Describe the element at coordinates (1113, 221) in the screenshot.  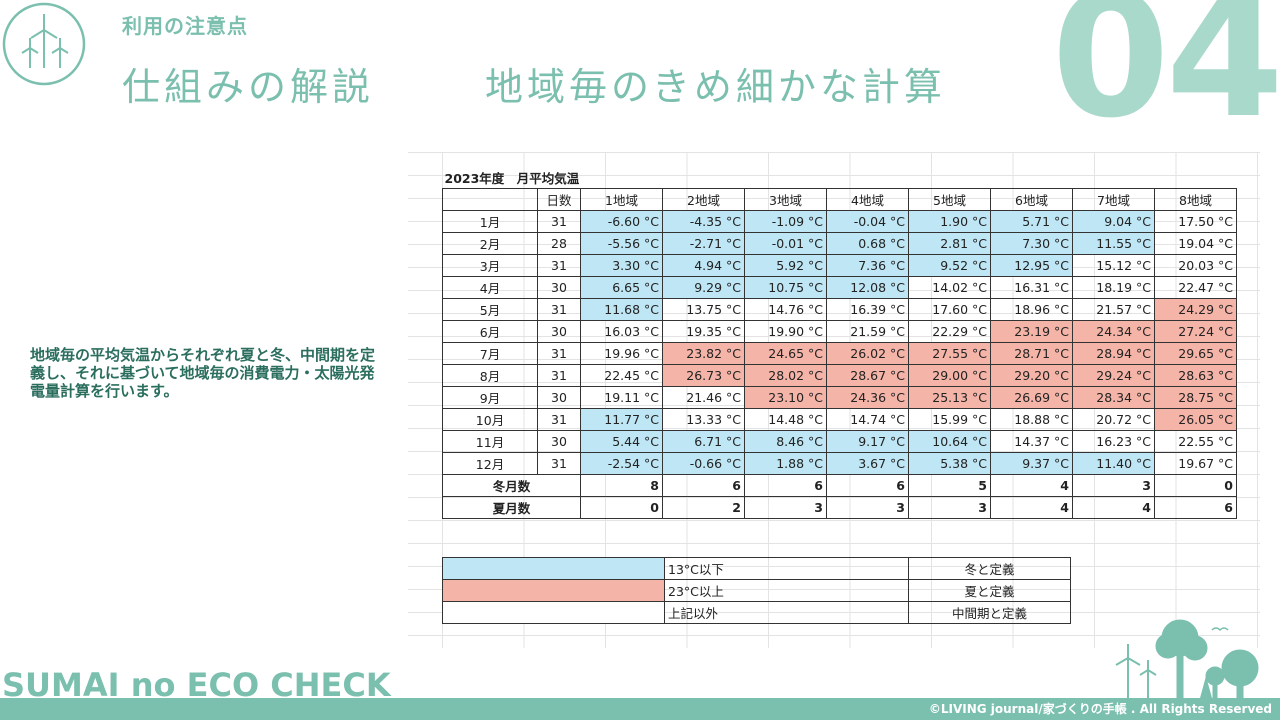
I see `temperature-cell: 9.04 °C` at that location.